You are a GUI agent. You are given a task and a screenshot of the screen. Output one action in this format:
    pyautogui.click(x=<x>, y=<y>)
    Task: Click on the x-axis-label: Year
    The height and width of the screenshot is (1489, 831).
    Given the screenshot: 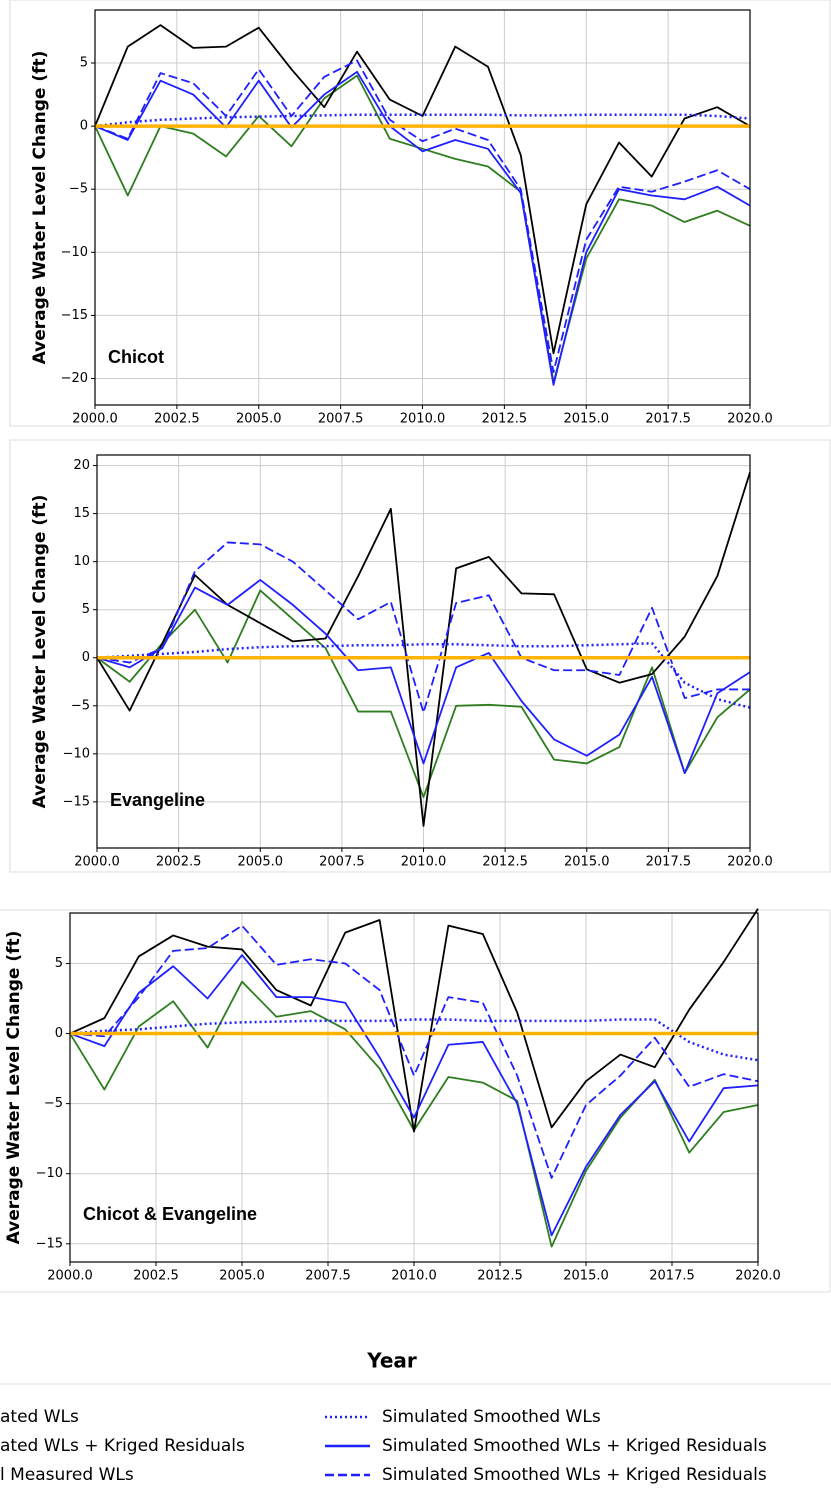 What is the action you would take?
    pyautogui.click(x=391, y=1361)
    